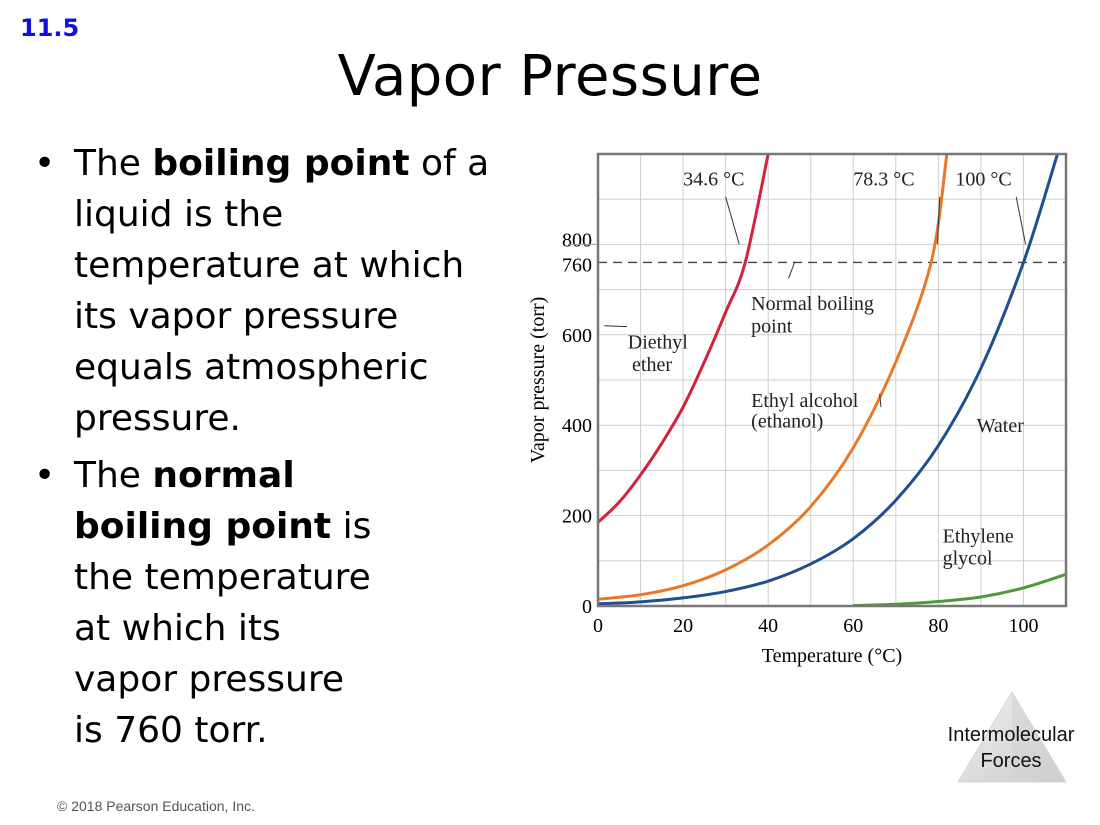  What do you see at coordinates (1023, 626) in the screenshot?
I see `x-tick-label: 100` at bounding box center [1023, 626].